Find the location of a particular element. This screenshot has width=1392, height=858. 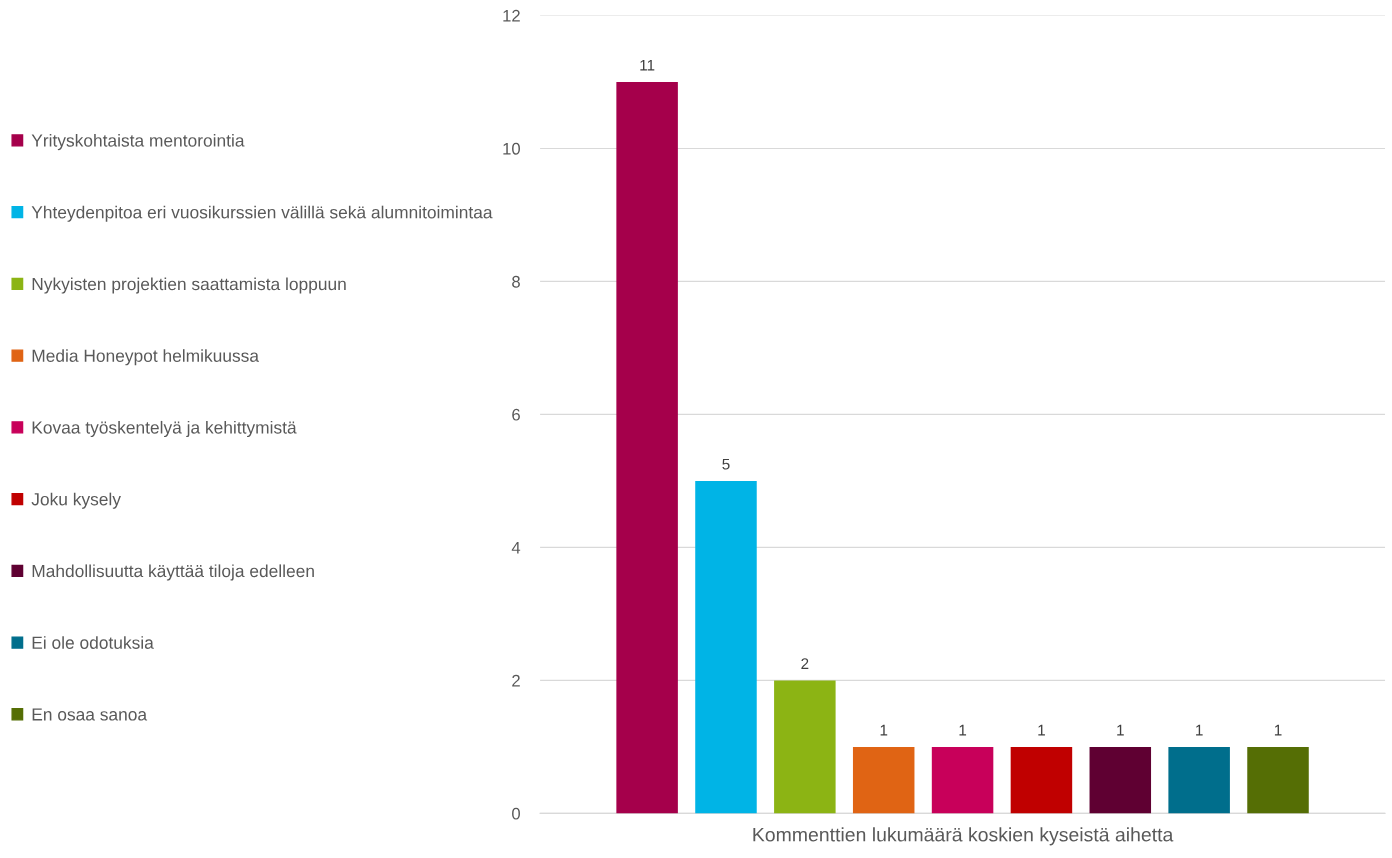

legend-label: Nykyisten projektien saattamista loppuun is located at coordinates (189, 285).